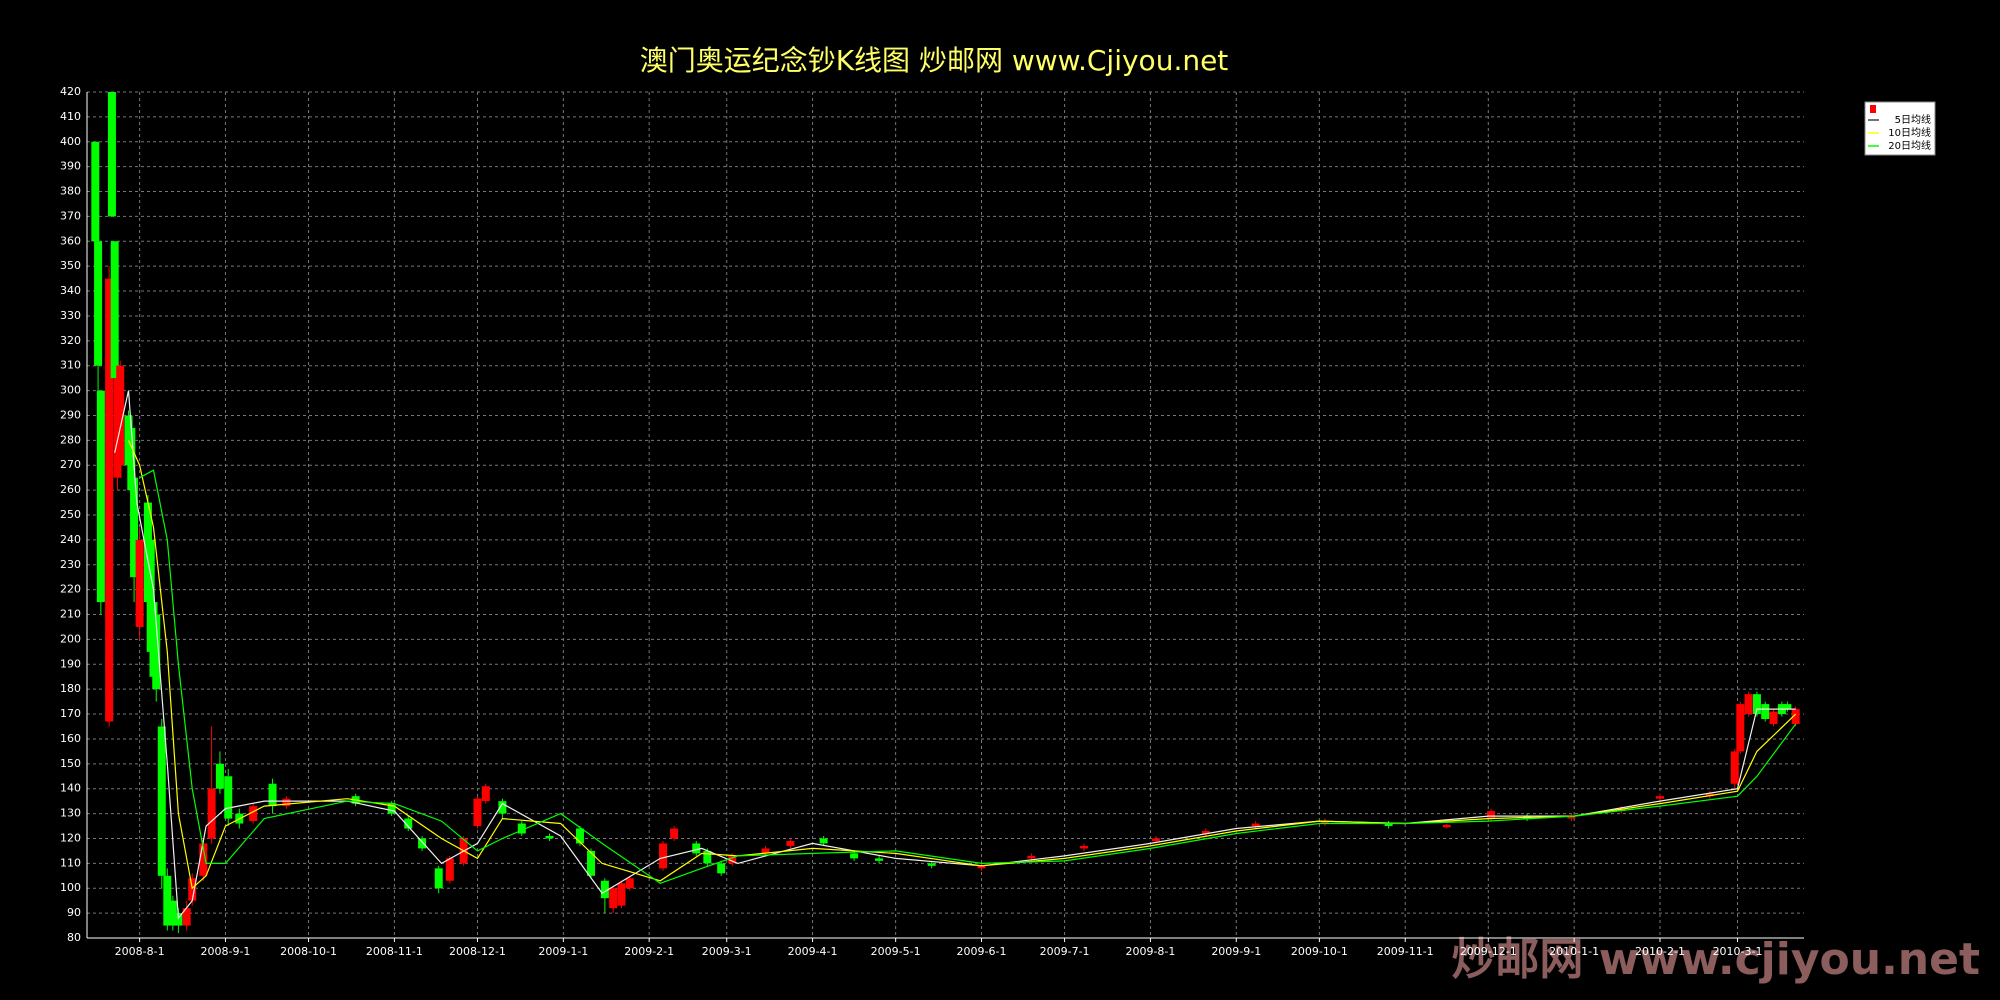  I want to click on x-tick-label: 2009-10-1, so click(1319, 951).